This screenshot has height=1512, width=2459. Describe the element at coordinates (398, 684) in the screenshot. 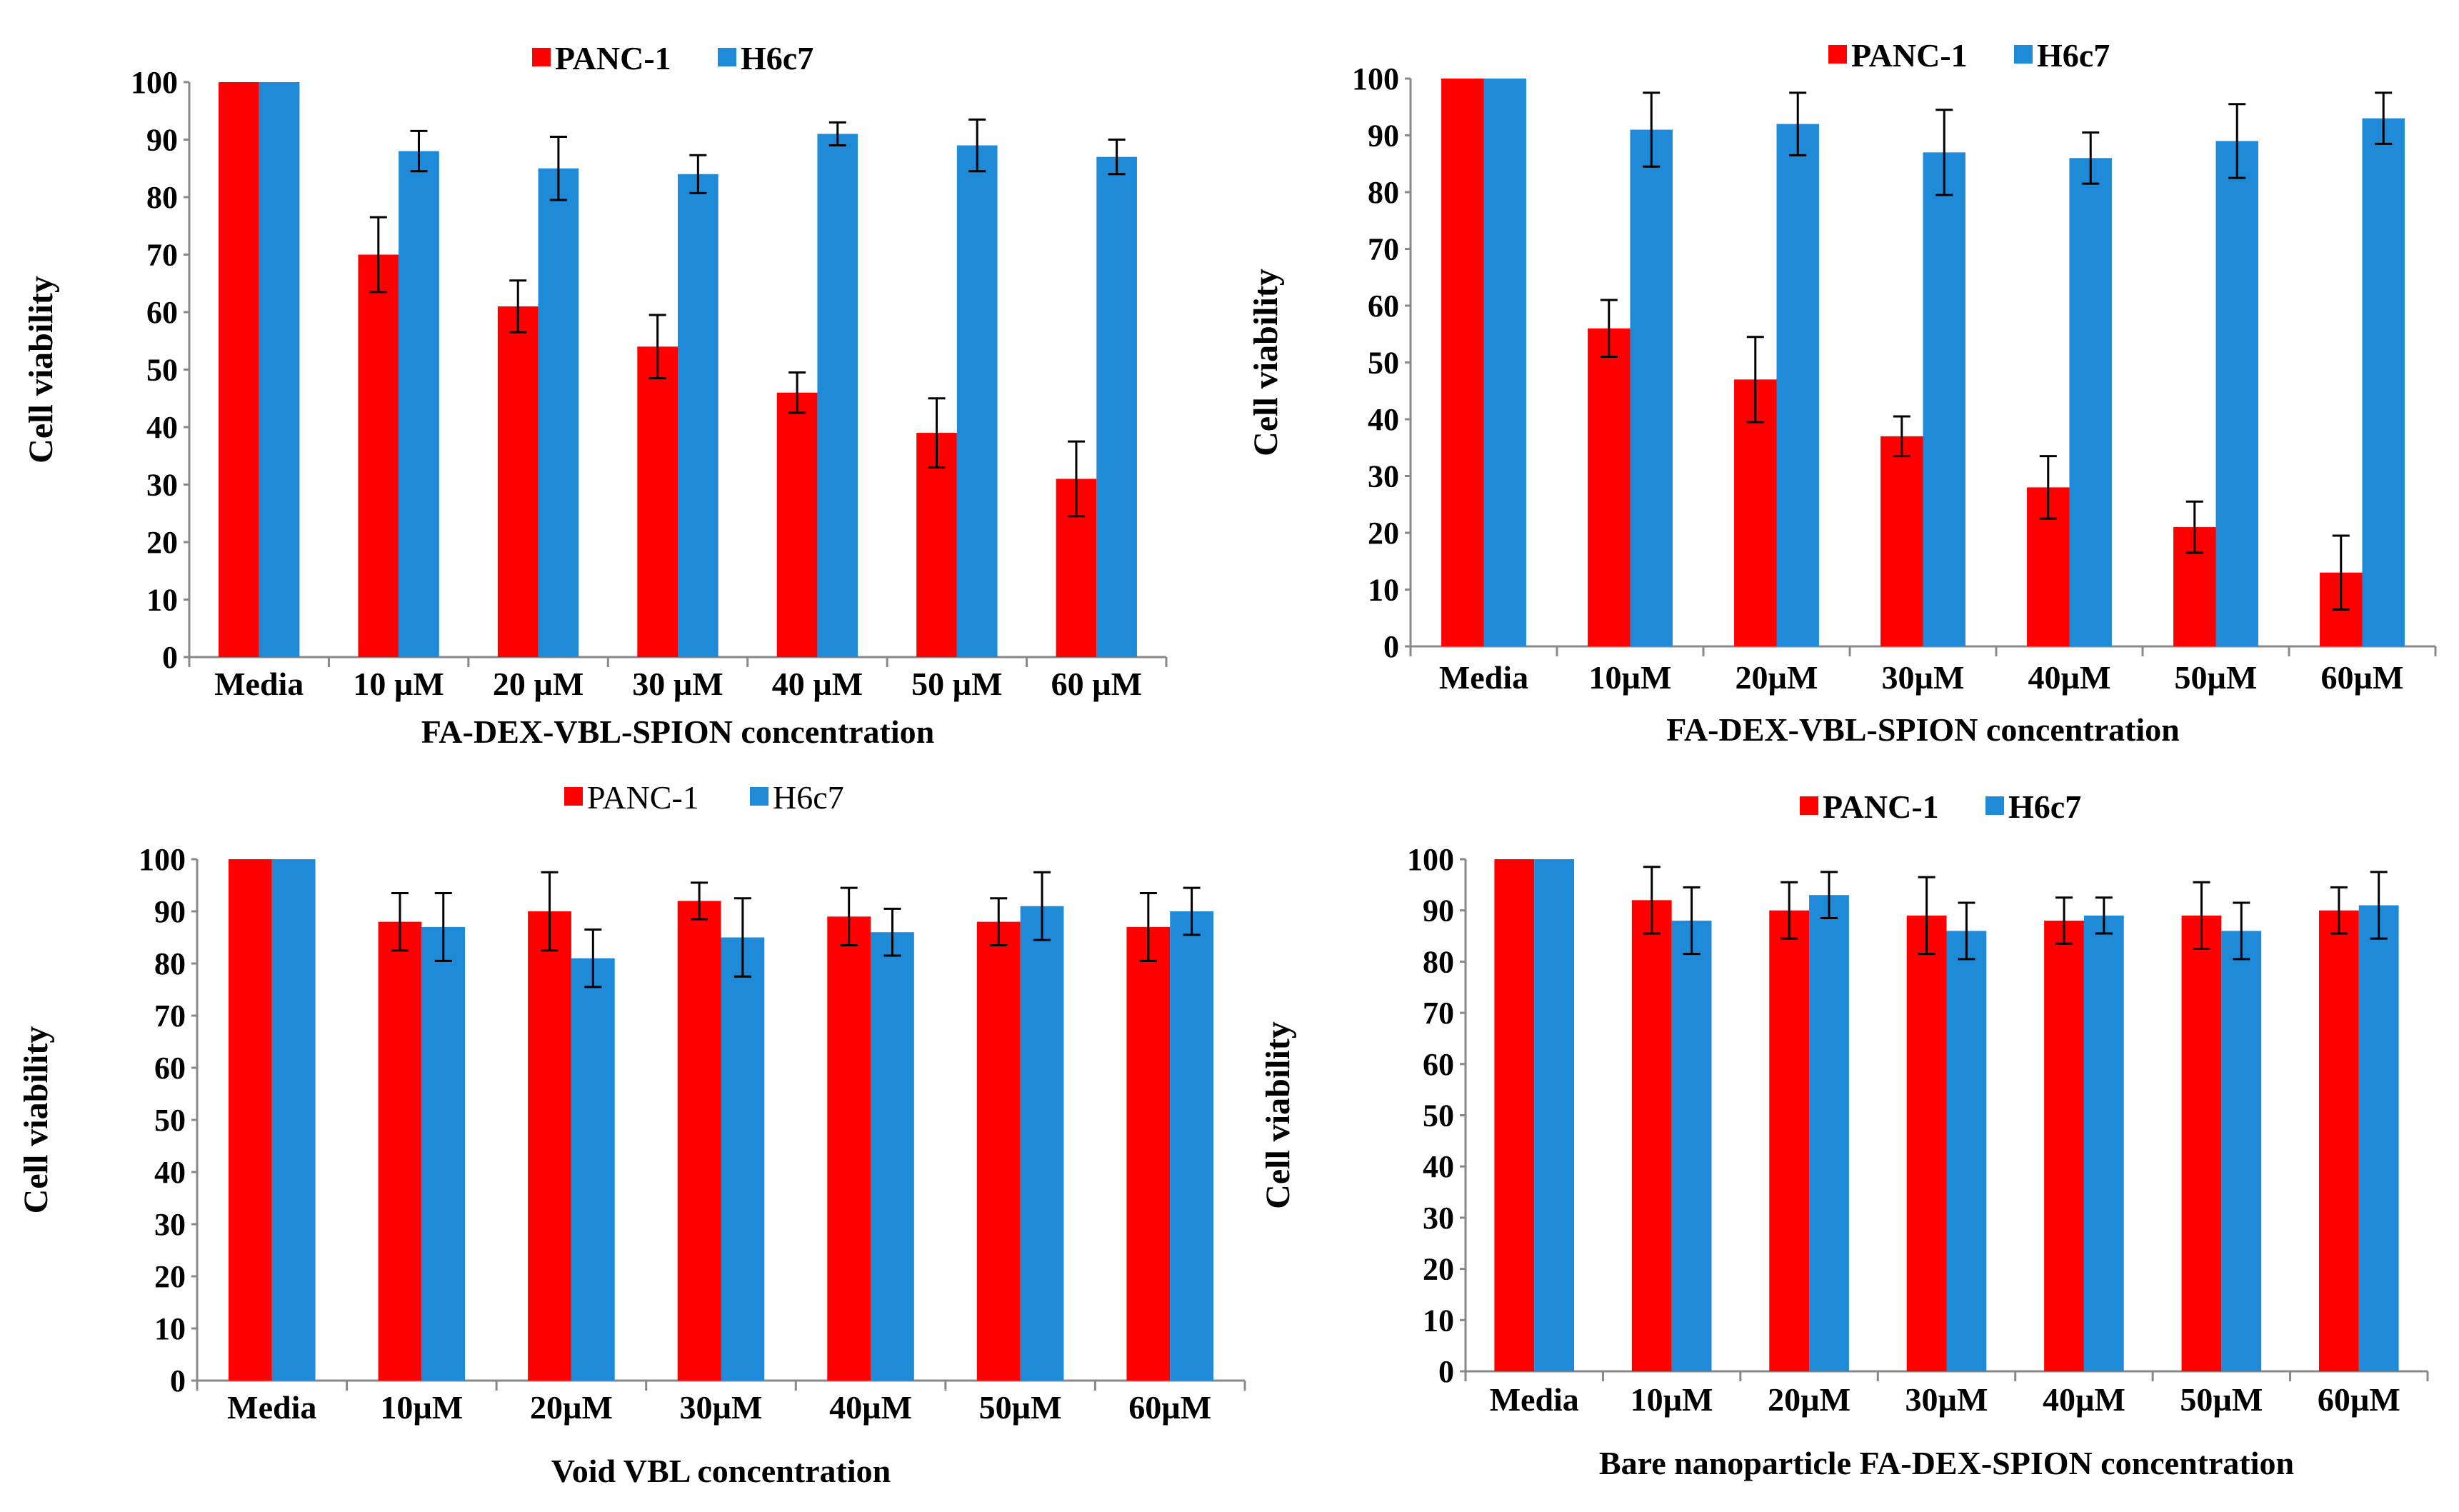

I see `x-tick-label: 10 µM` at that location.